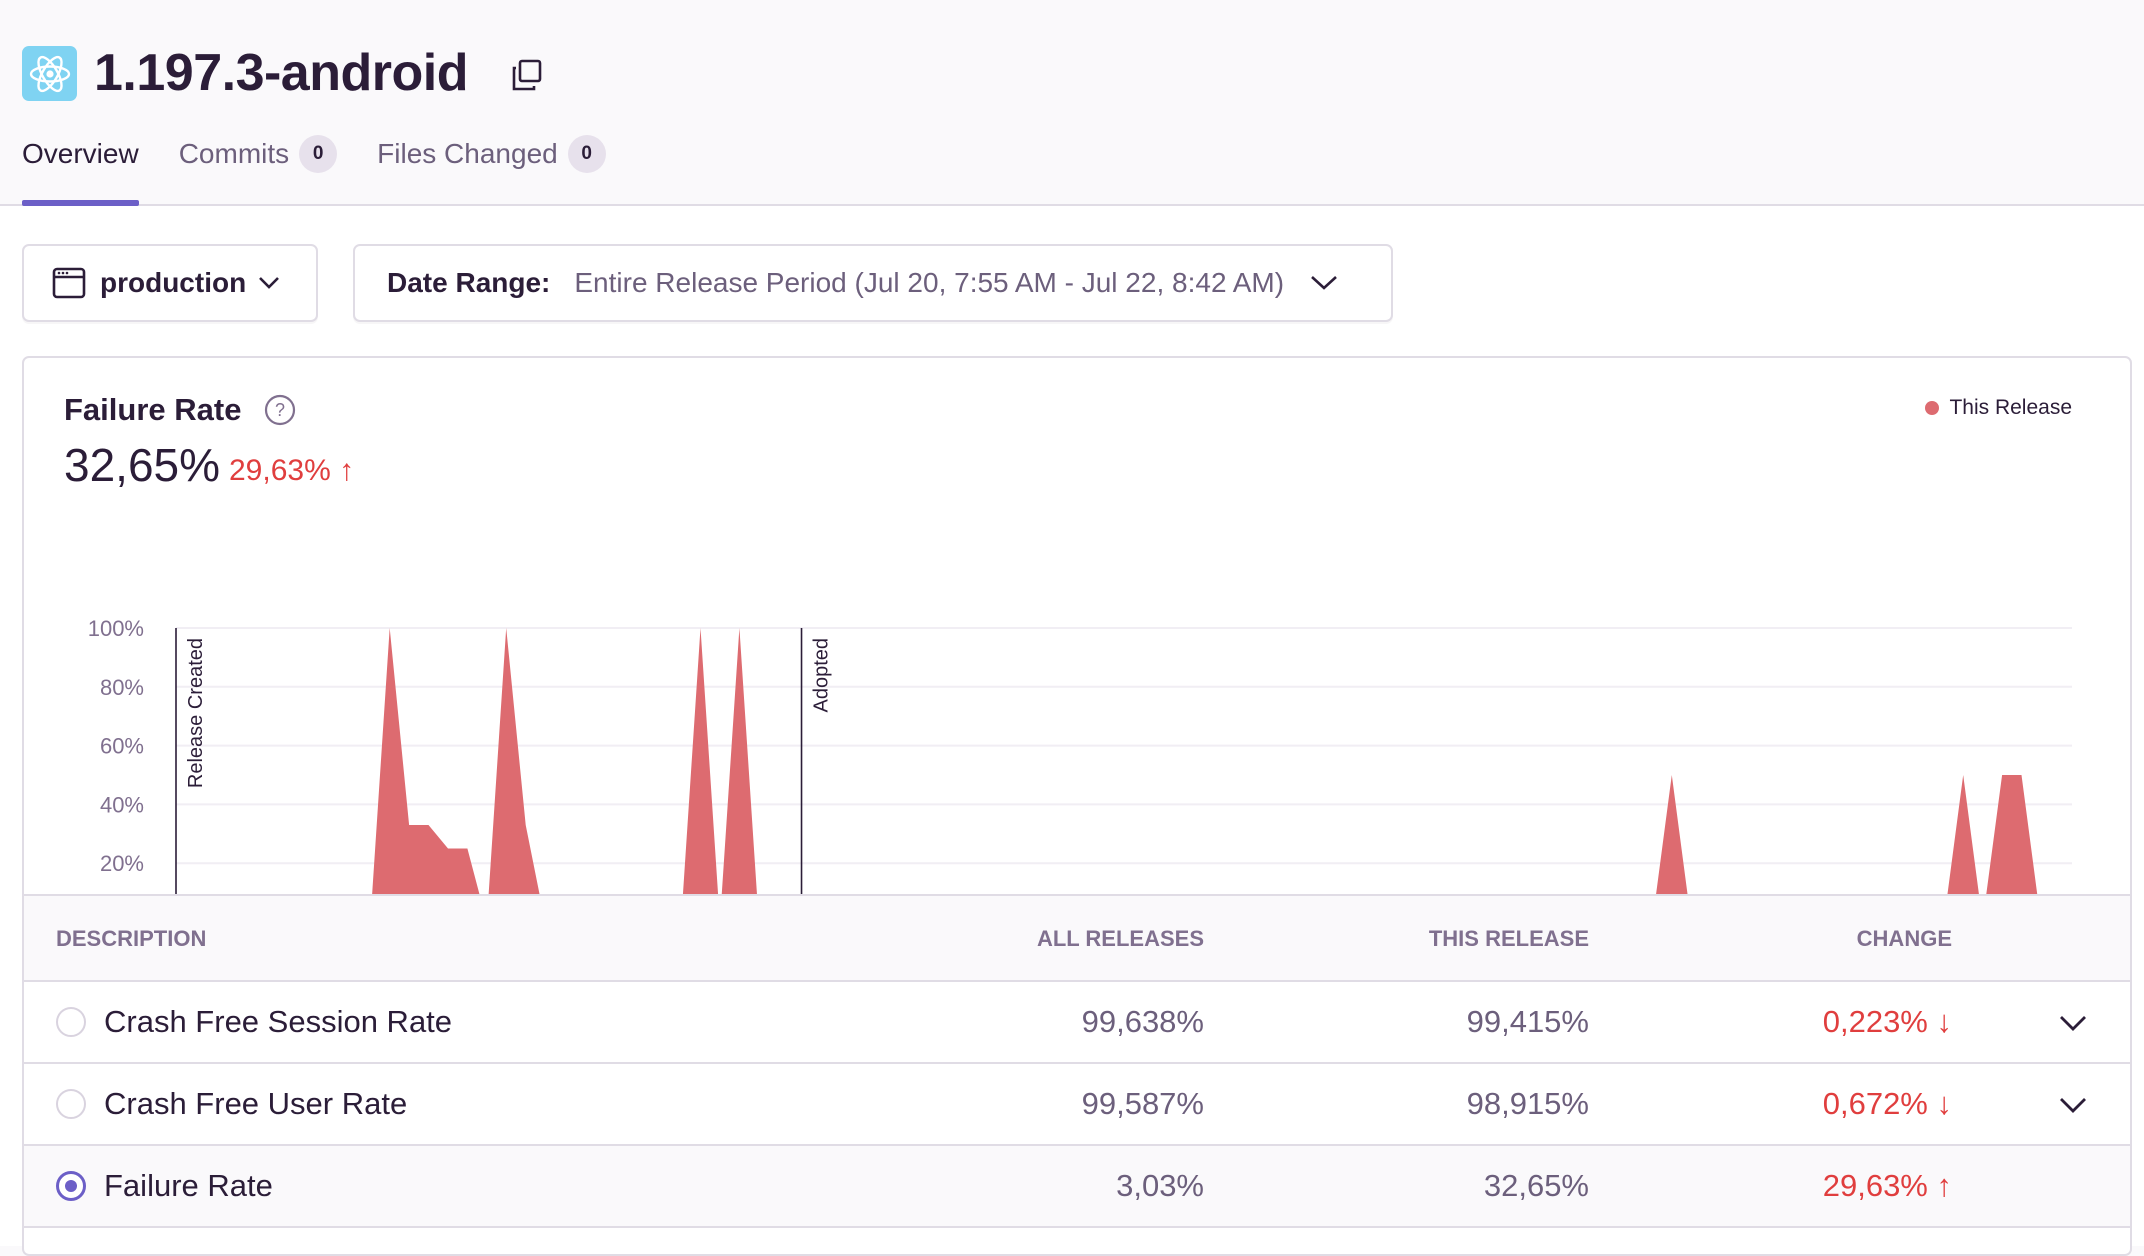  Describe the element at coordinates (1077, 1187) in the screenshot. I see `table-row-selected: Failure Rate 3,03% 32,65% 29,63% ↑` at that location.